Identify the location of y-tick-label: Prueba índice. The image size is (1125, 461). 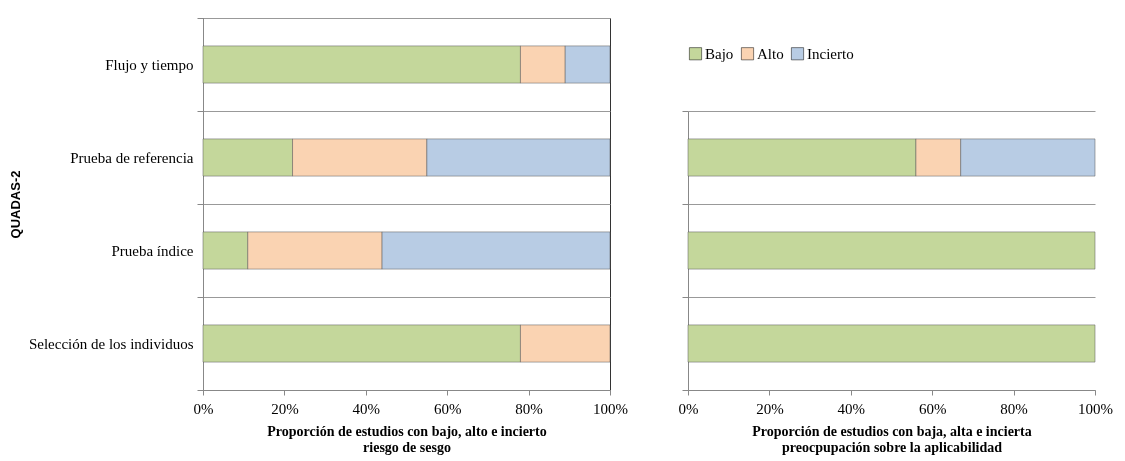
(152, 251).